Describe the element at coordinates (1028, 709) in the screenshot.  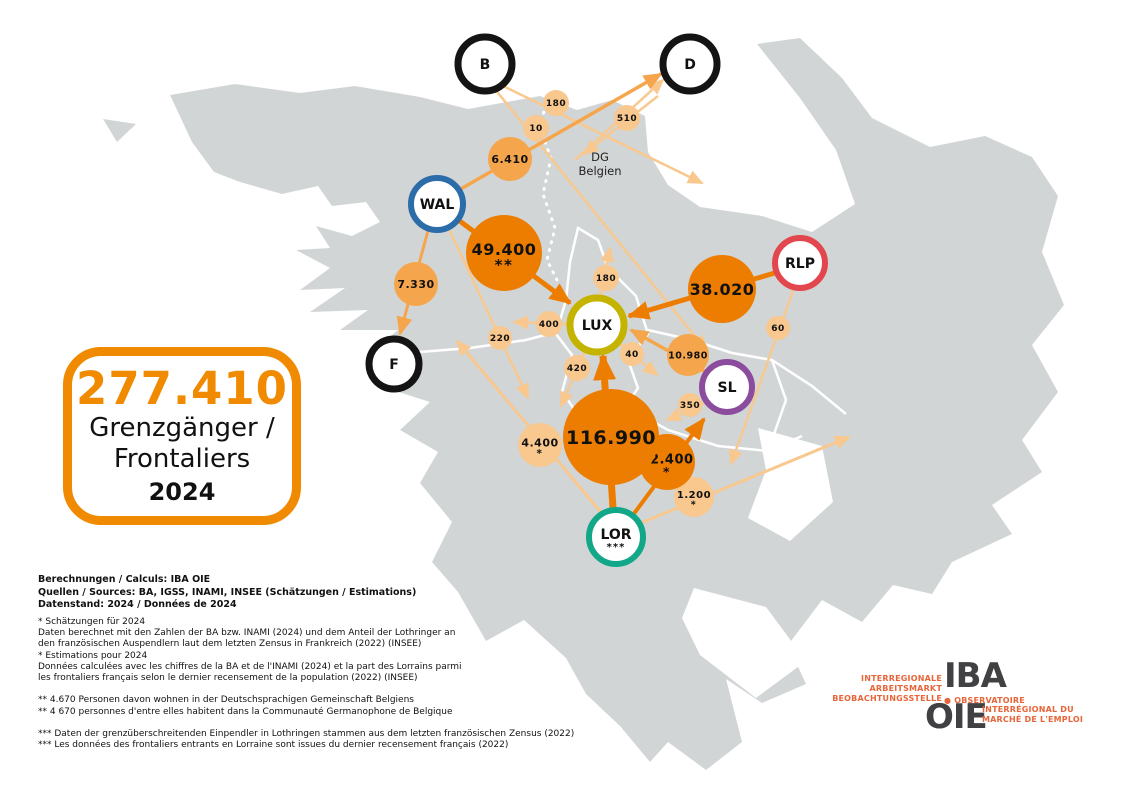
I see `logo-fr-line: INTERRÉGIONAL DU` at that location.